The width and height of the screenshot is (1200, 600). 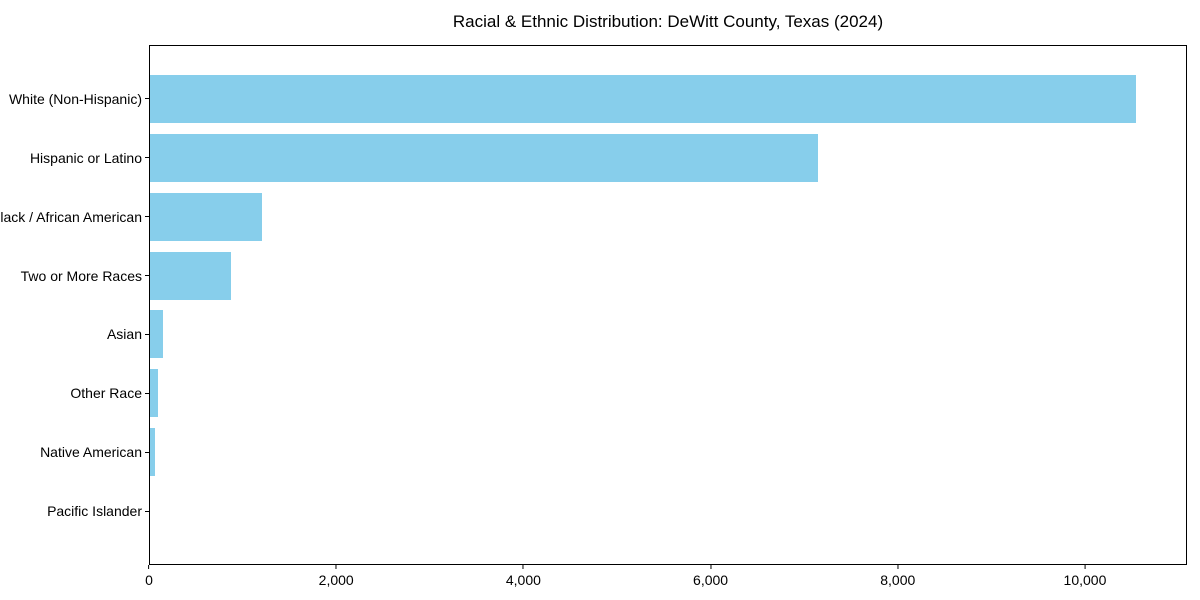 What do you see at coordinates (616, 511) in the screenshot?
I see `bar-row: Pacific Islander` at bounding box center [616, 511].